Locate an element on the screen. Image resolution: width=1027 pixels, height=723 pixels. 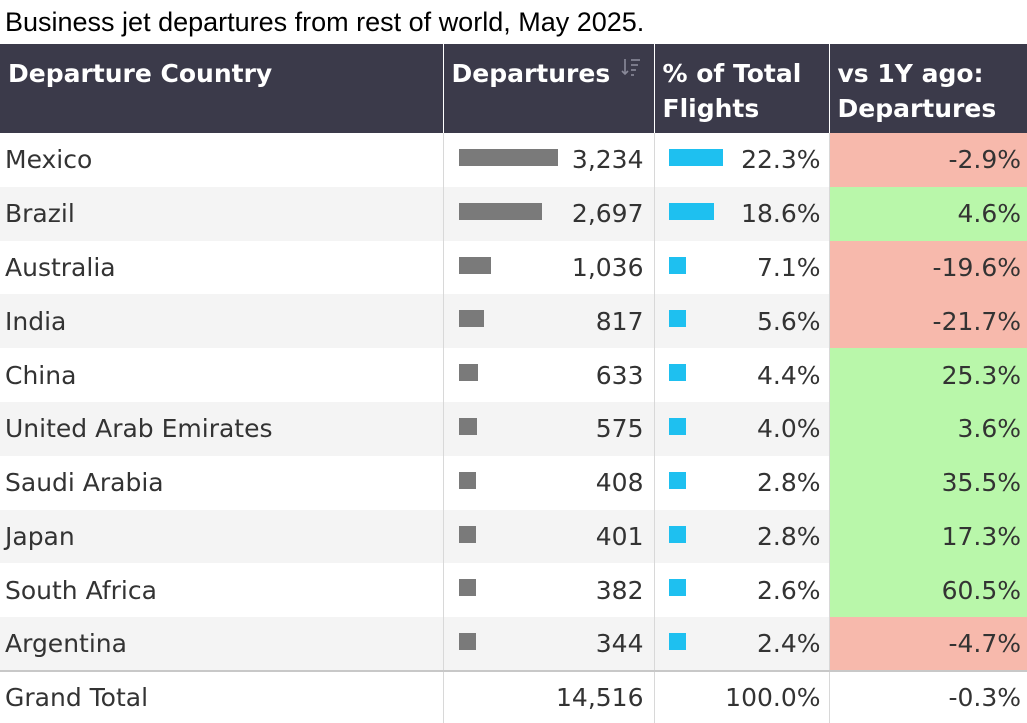
pct-total-cell: 4.0% is located at coordinates (742, 428).